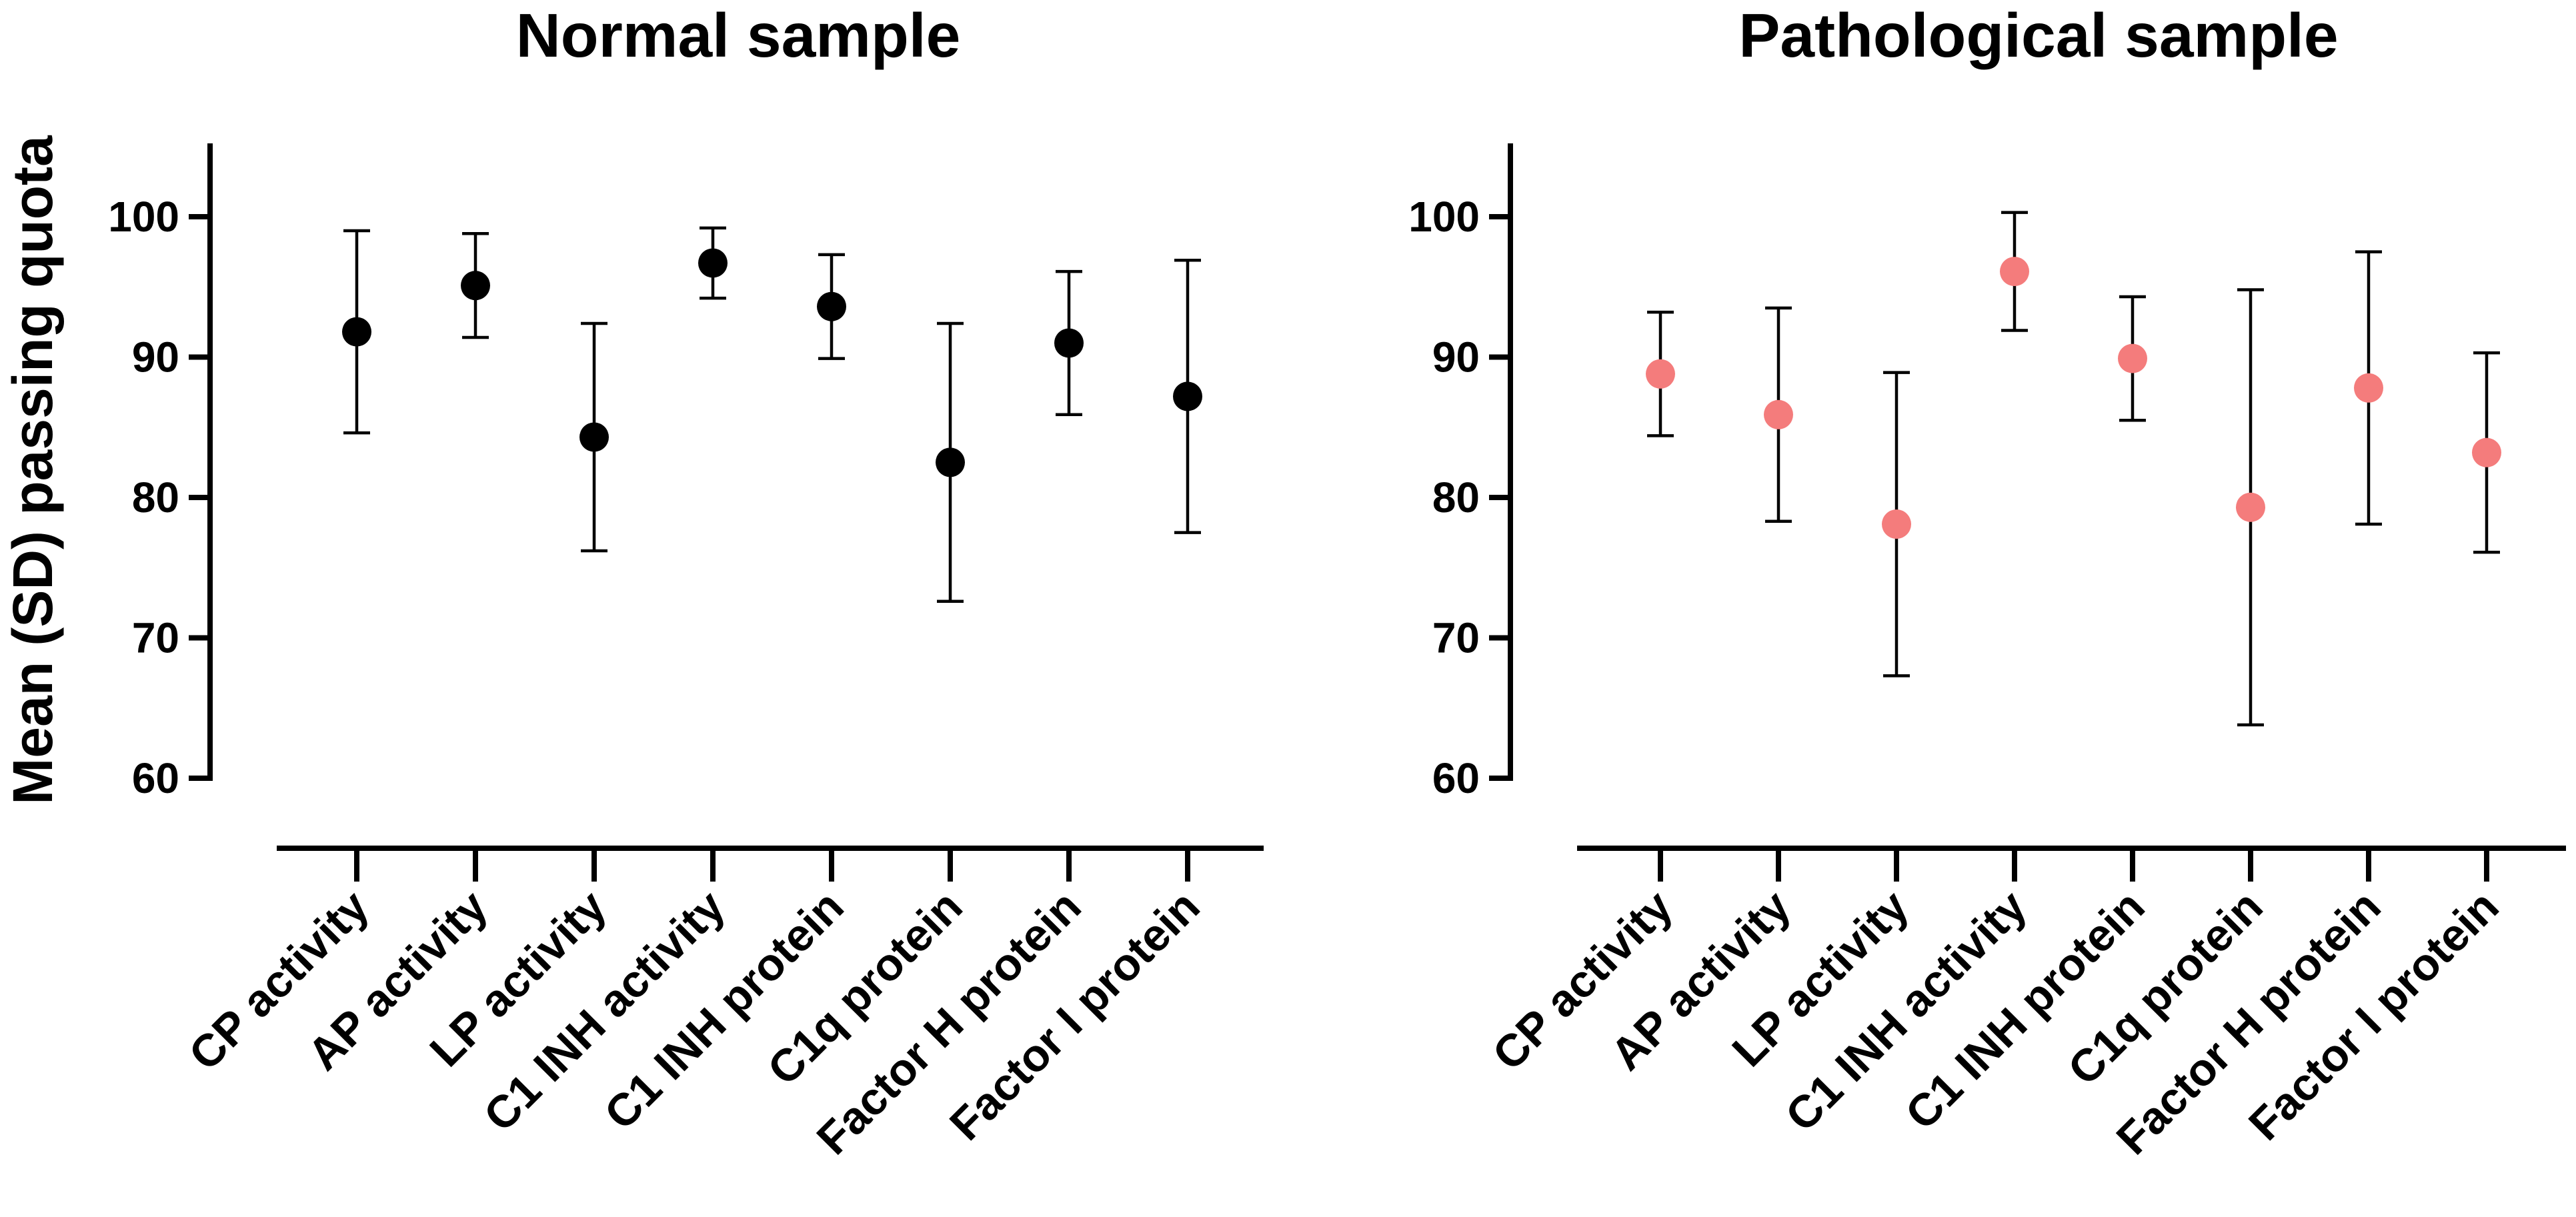  I want to click on normal-sample-title: Normal sample, so click(738, 35).